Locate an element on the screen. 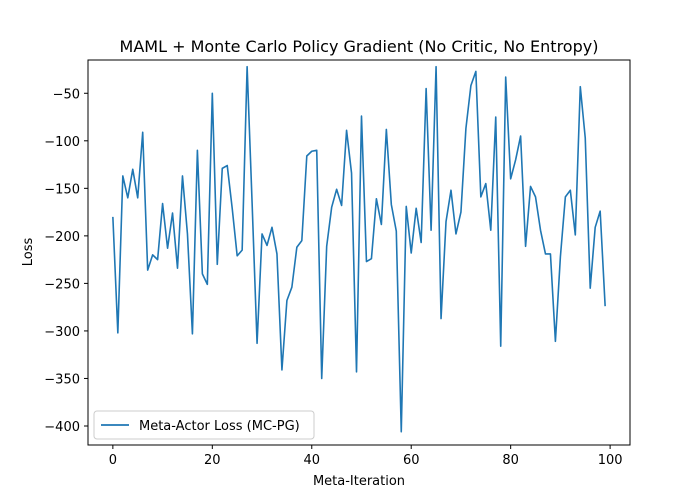 The width and height of the screenshot is (700, 500). y-tick-label: −150 is located at coordinates (62, 189).